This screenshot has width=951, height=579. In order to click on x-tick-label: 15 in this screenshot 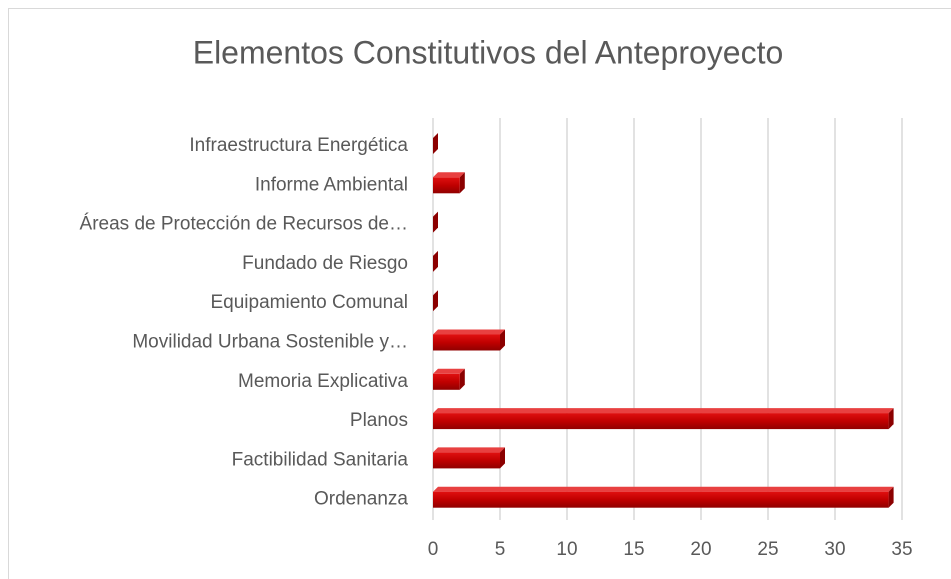, I will do `click(633, 549)`.